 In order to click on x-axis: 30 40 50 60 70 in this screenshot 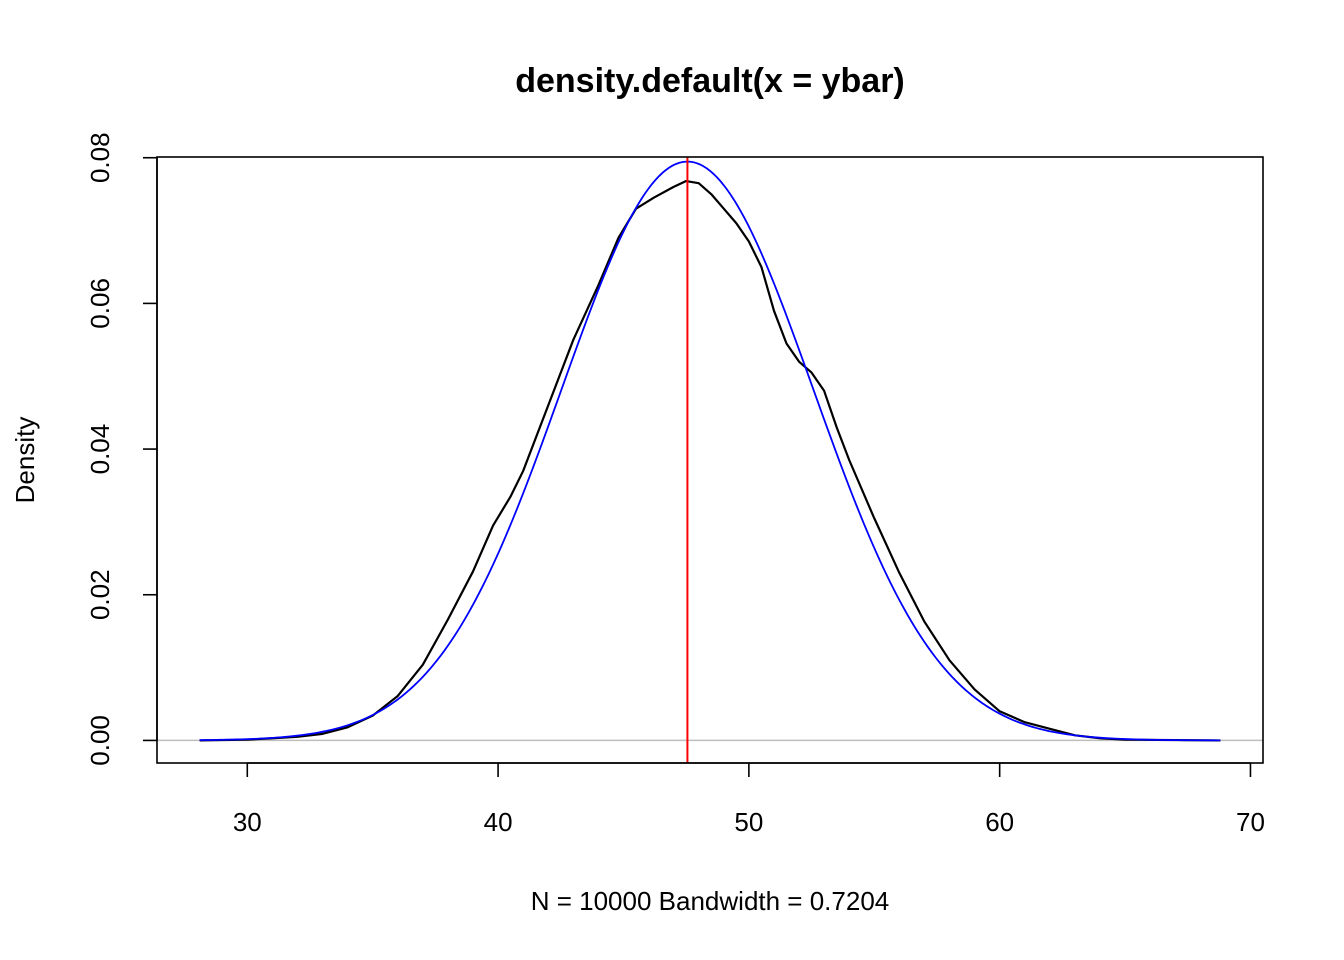, I will do `click(749, 799)`.